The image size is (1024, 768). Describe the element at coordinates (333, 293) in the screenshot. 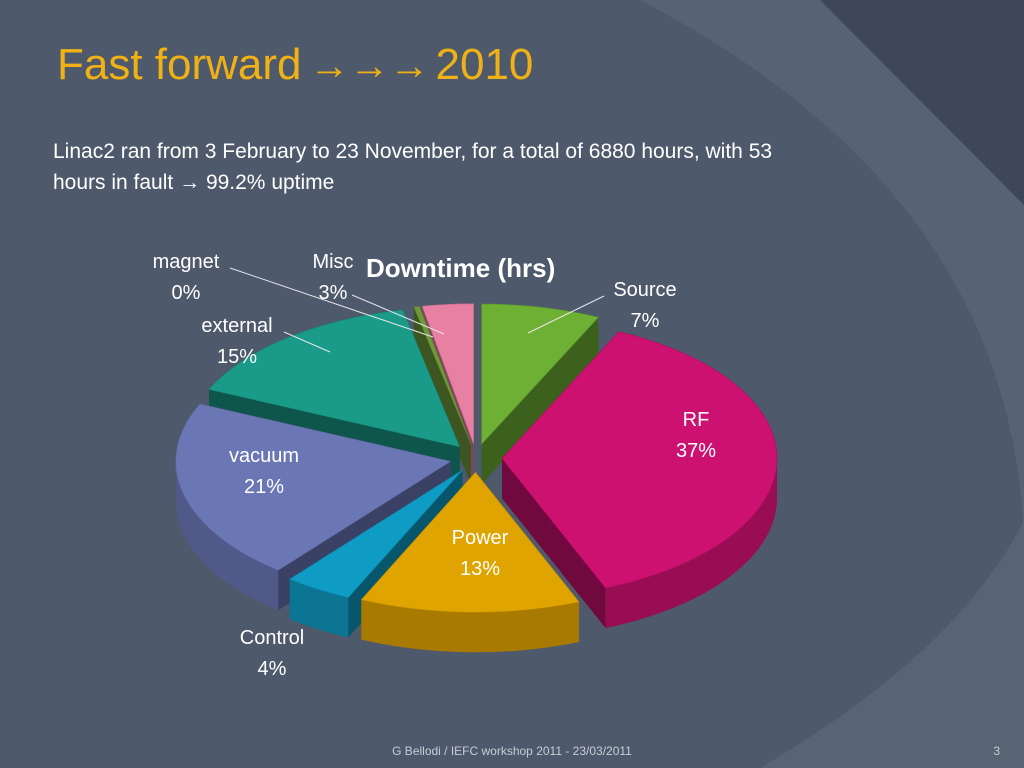

I see `slice-percent-label: 3%` at that location.